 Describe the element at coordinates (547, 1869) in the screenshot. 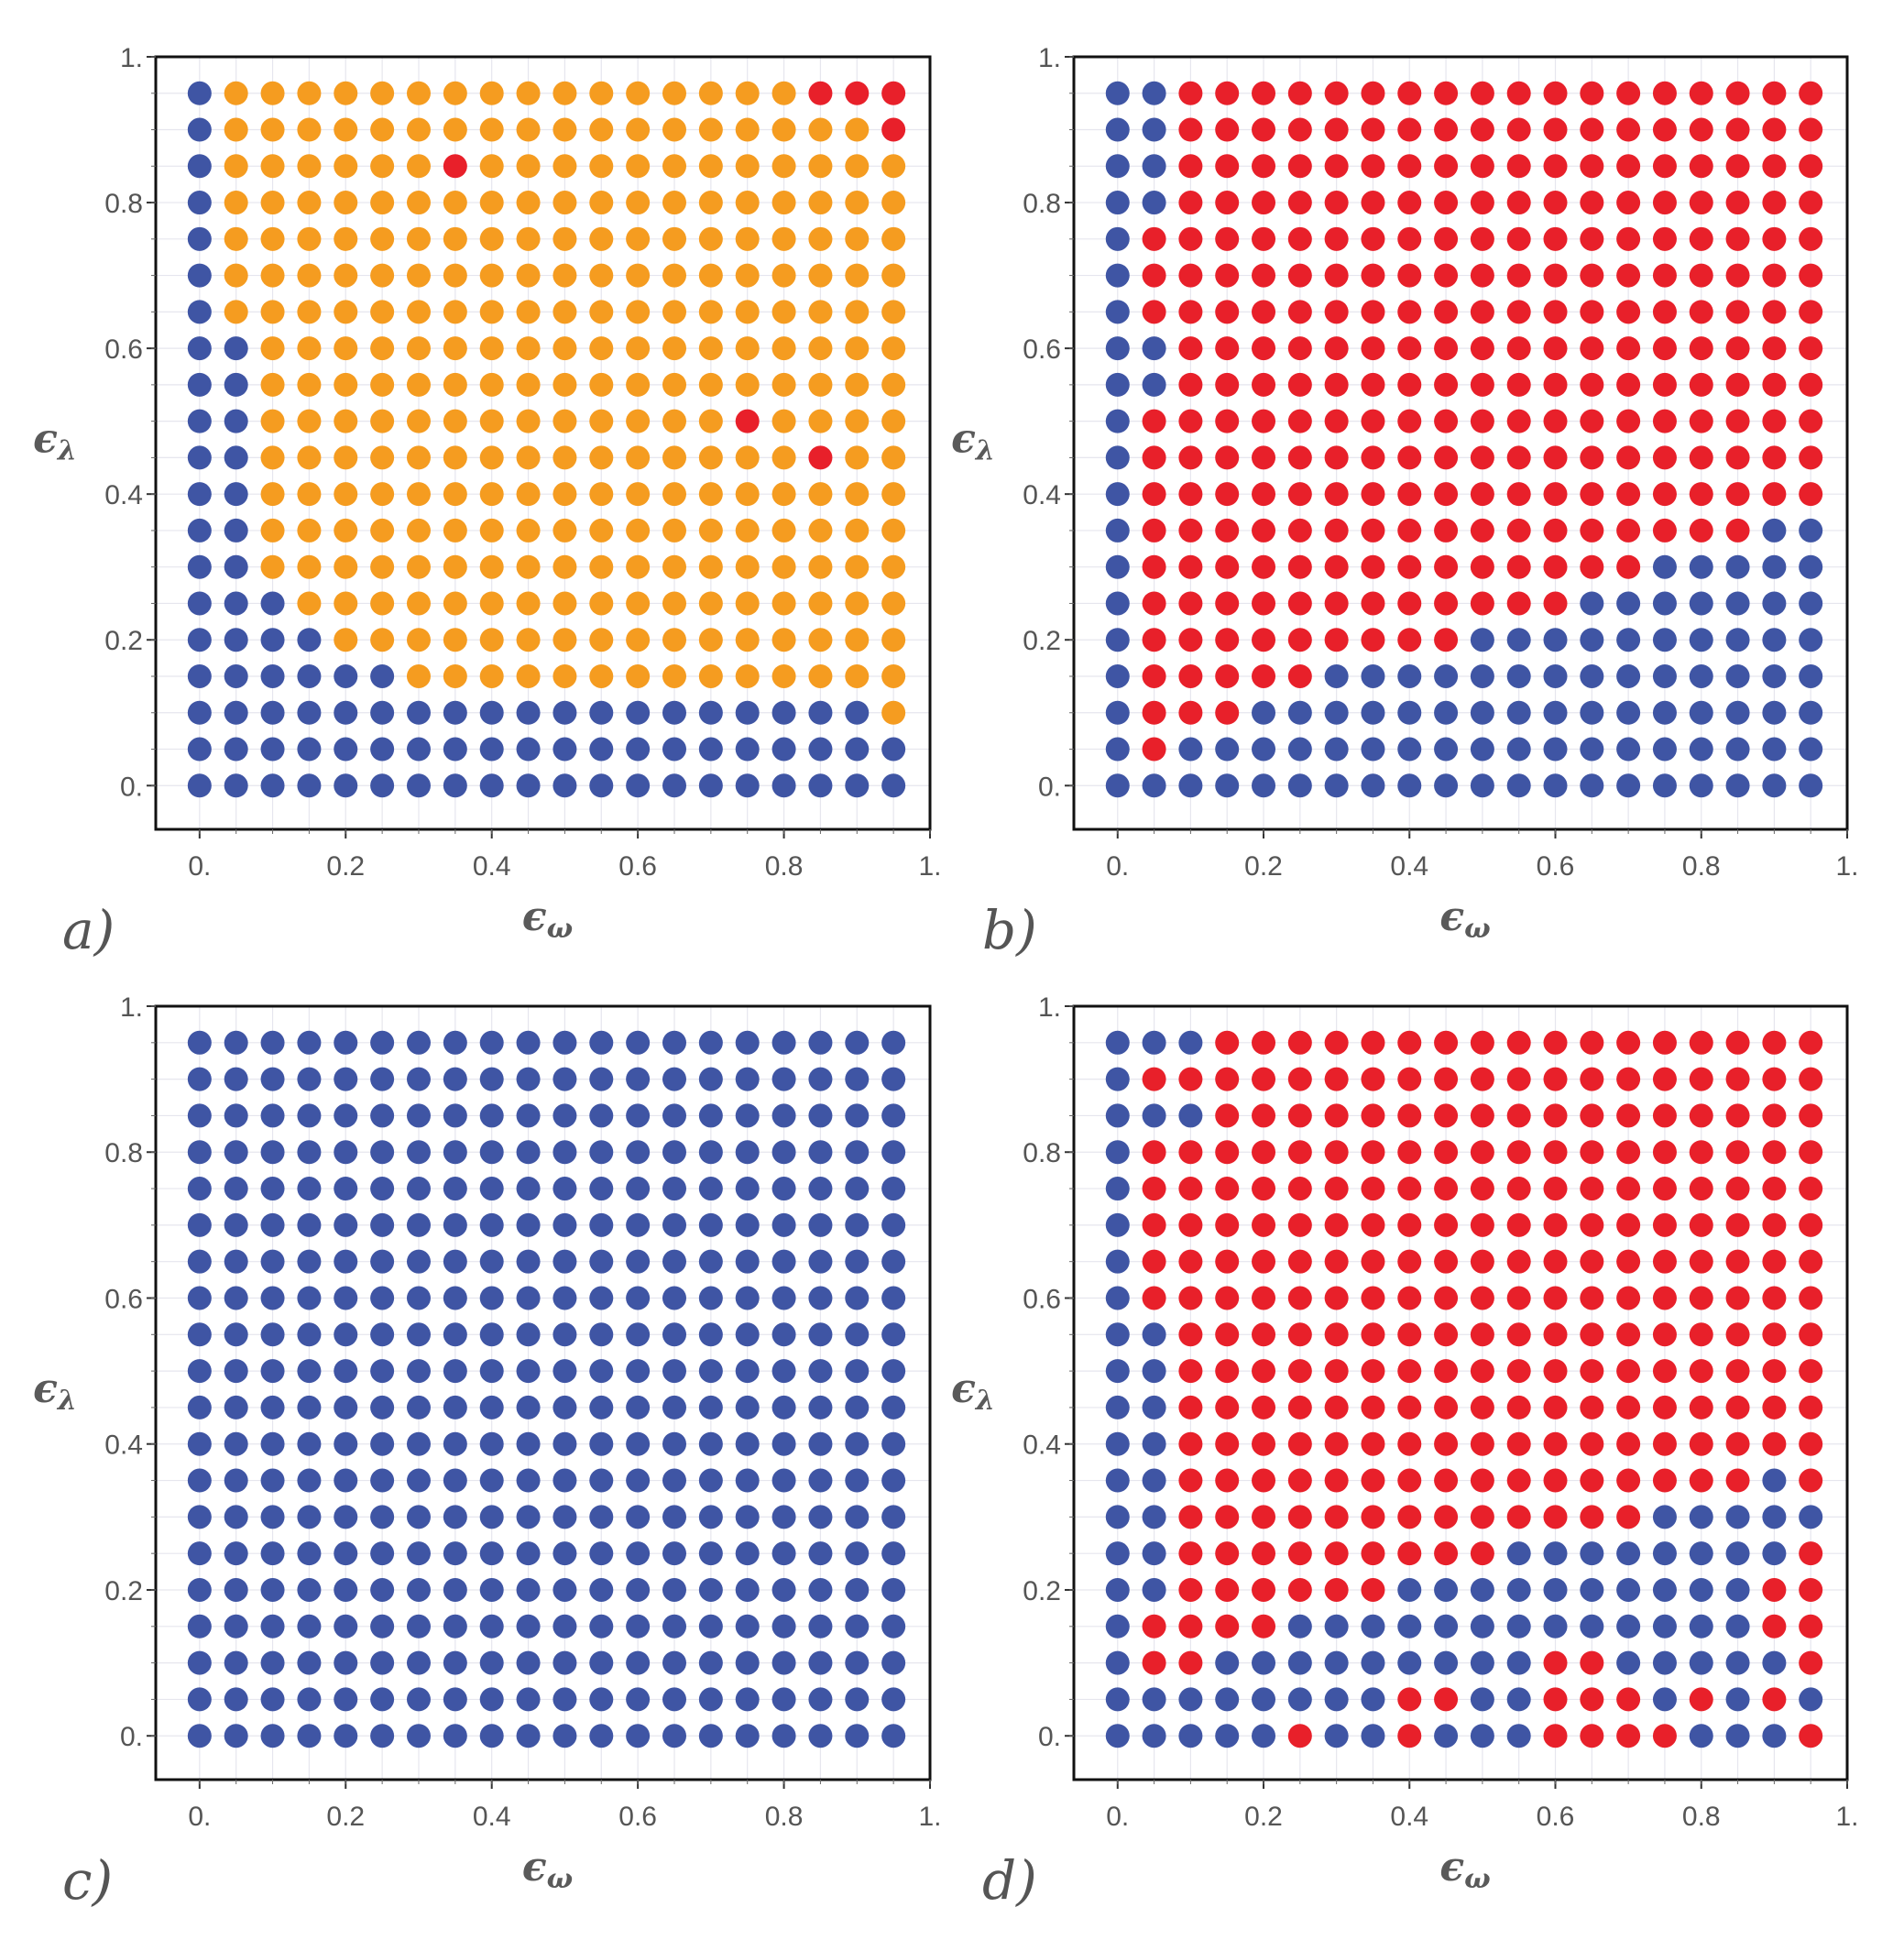

I see `x-axis-label: ϵω` at that location.